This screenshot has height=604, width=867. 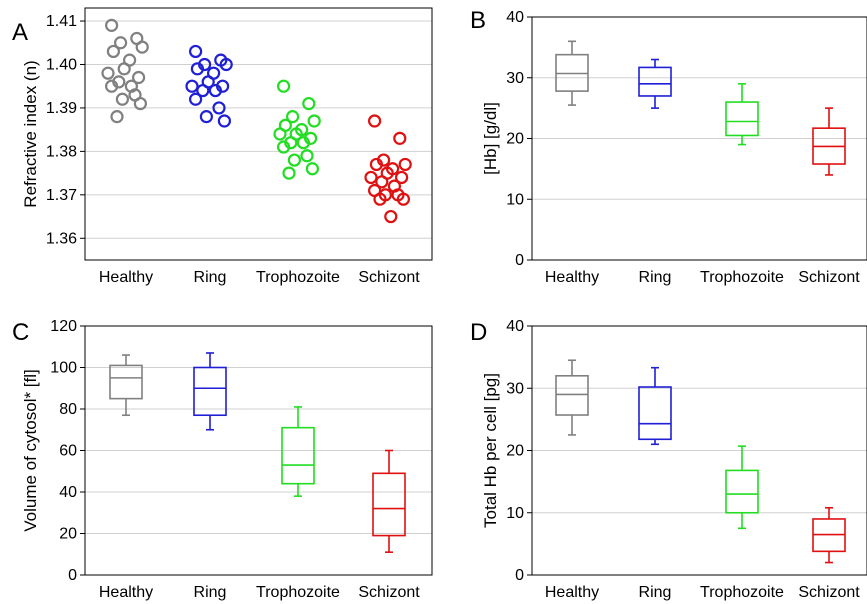 I want to click on panel-letter: B, so click(x=478, y=20).